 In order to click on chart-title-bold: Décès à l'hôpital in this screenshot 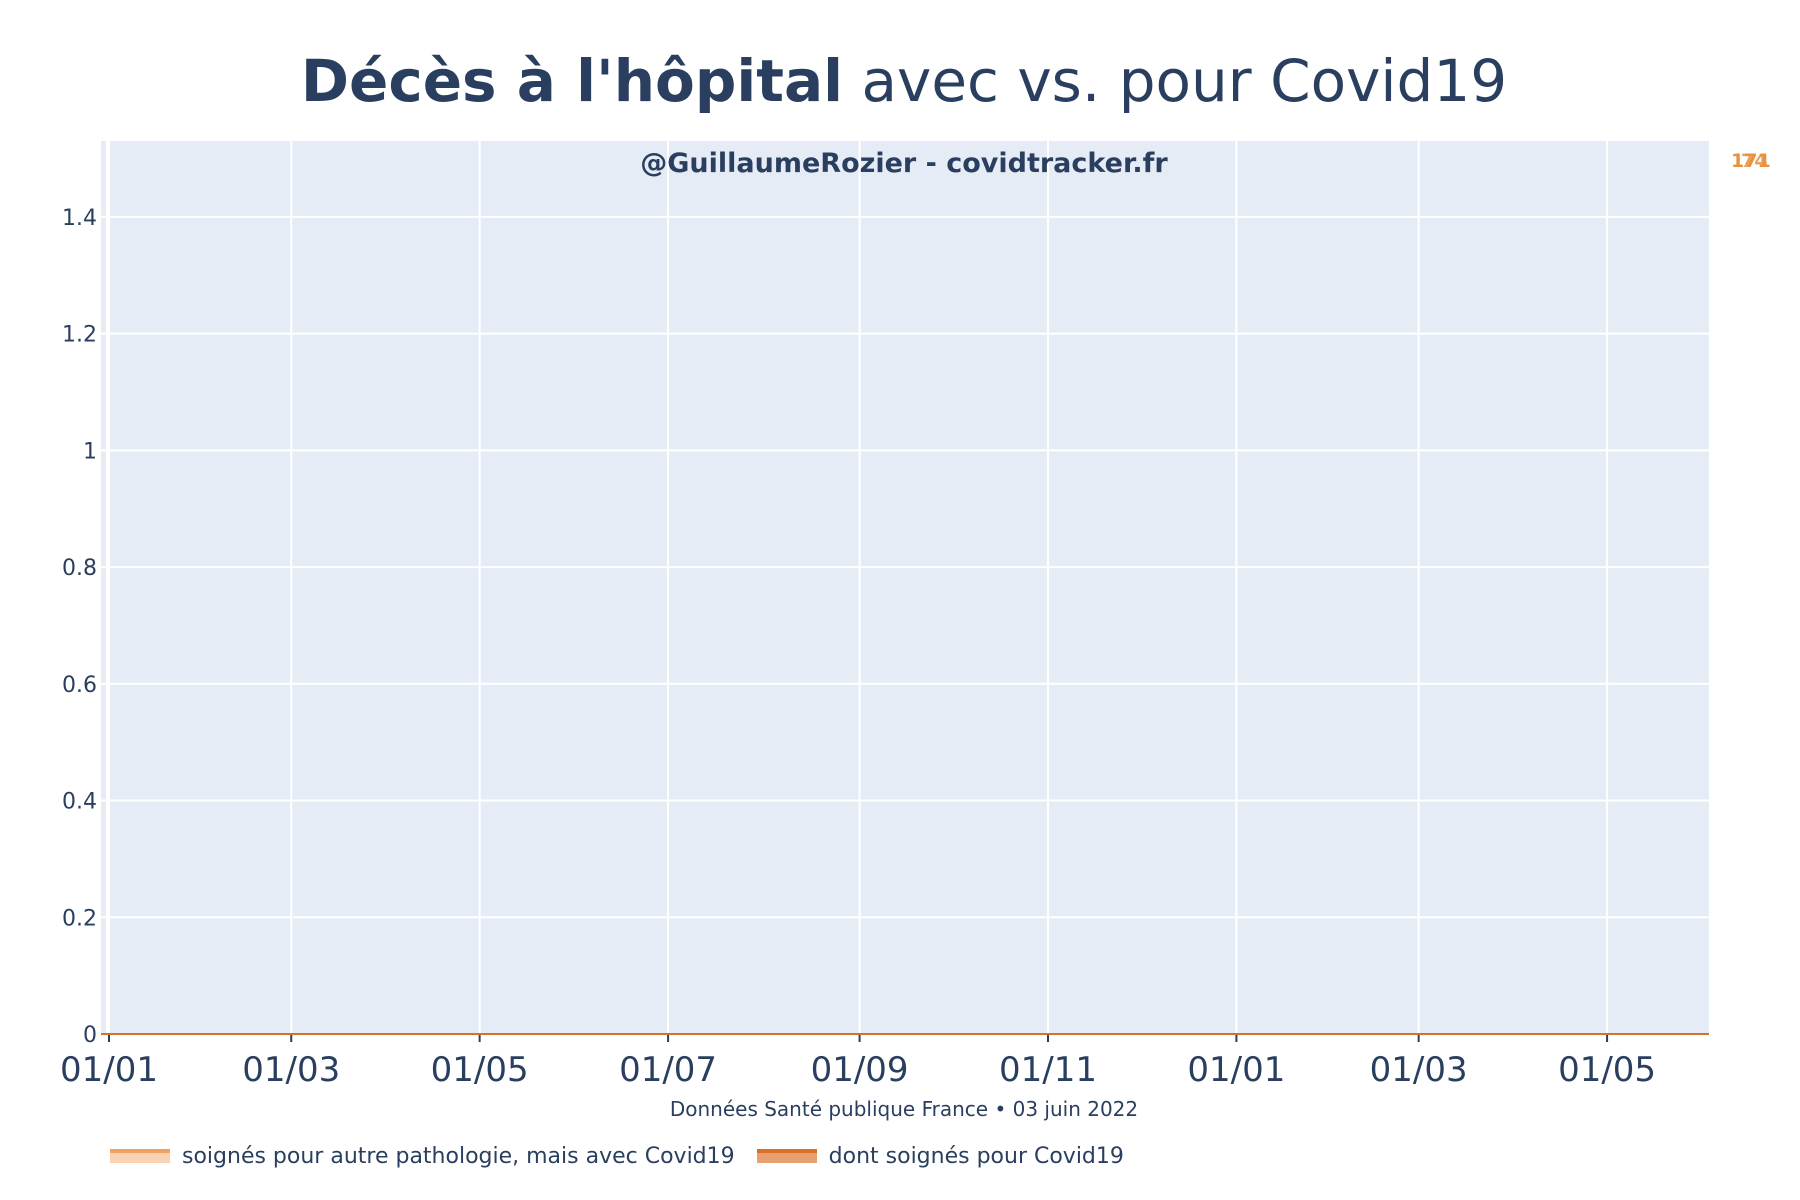, I will do `click(572, 81)`.